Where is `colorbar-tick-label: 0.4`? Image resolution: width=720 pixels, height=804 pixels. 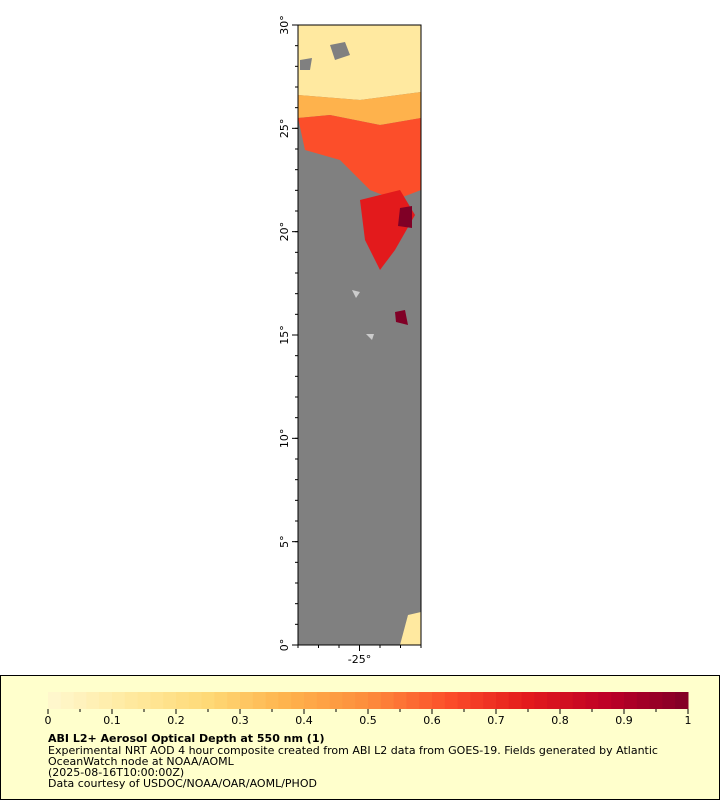 colorbar-tick-label: 0.4 is located at coordinates (304, 720).